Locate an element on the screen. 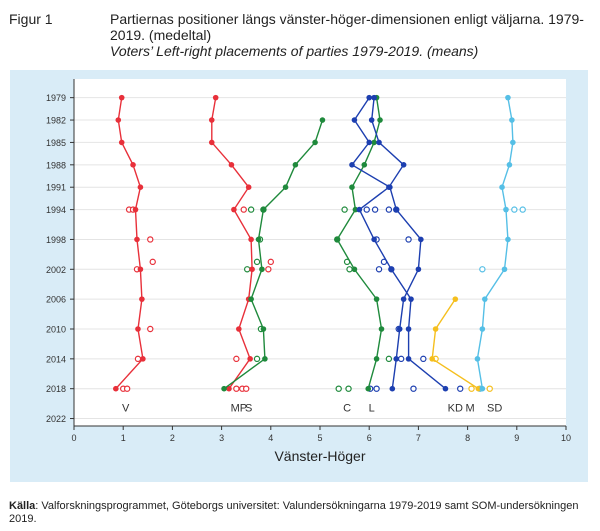  x-tick-label-2: 2 is located at coordinates (172, 438).